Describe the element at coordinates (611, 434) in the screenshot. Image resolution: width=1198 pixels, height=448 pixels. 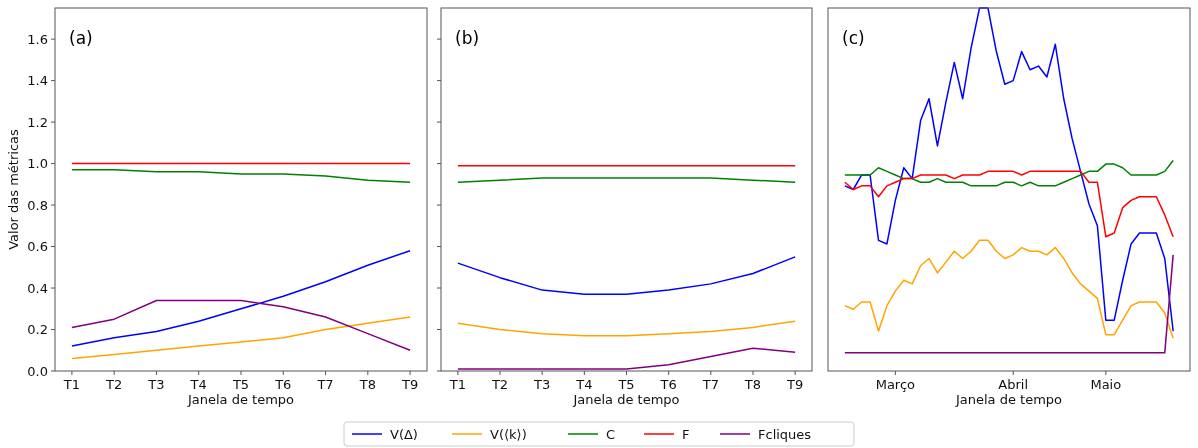
I see `legend-label: C` at that location.